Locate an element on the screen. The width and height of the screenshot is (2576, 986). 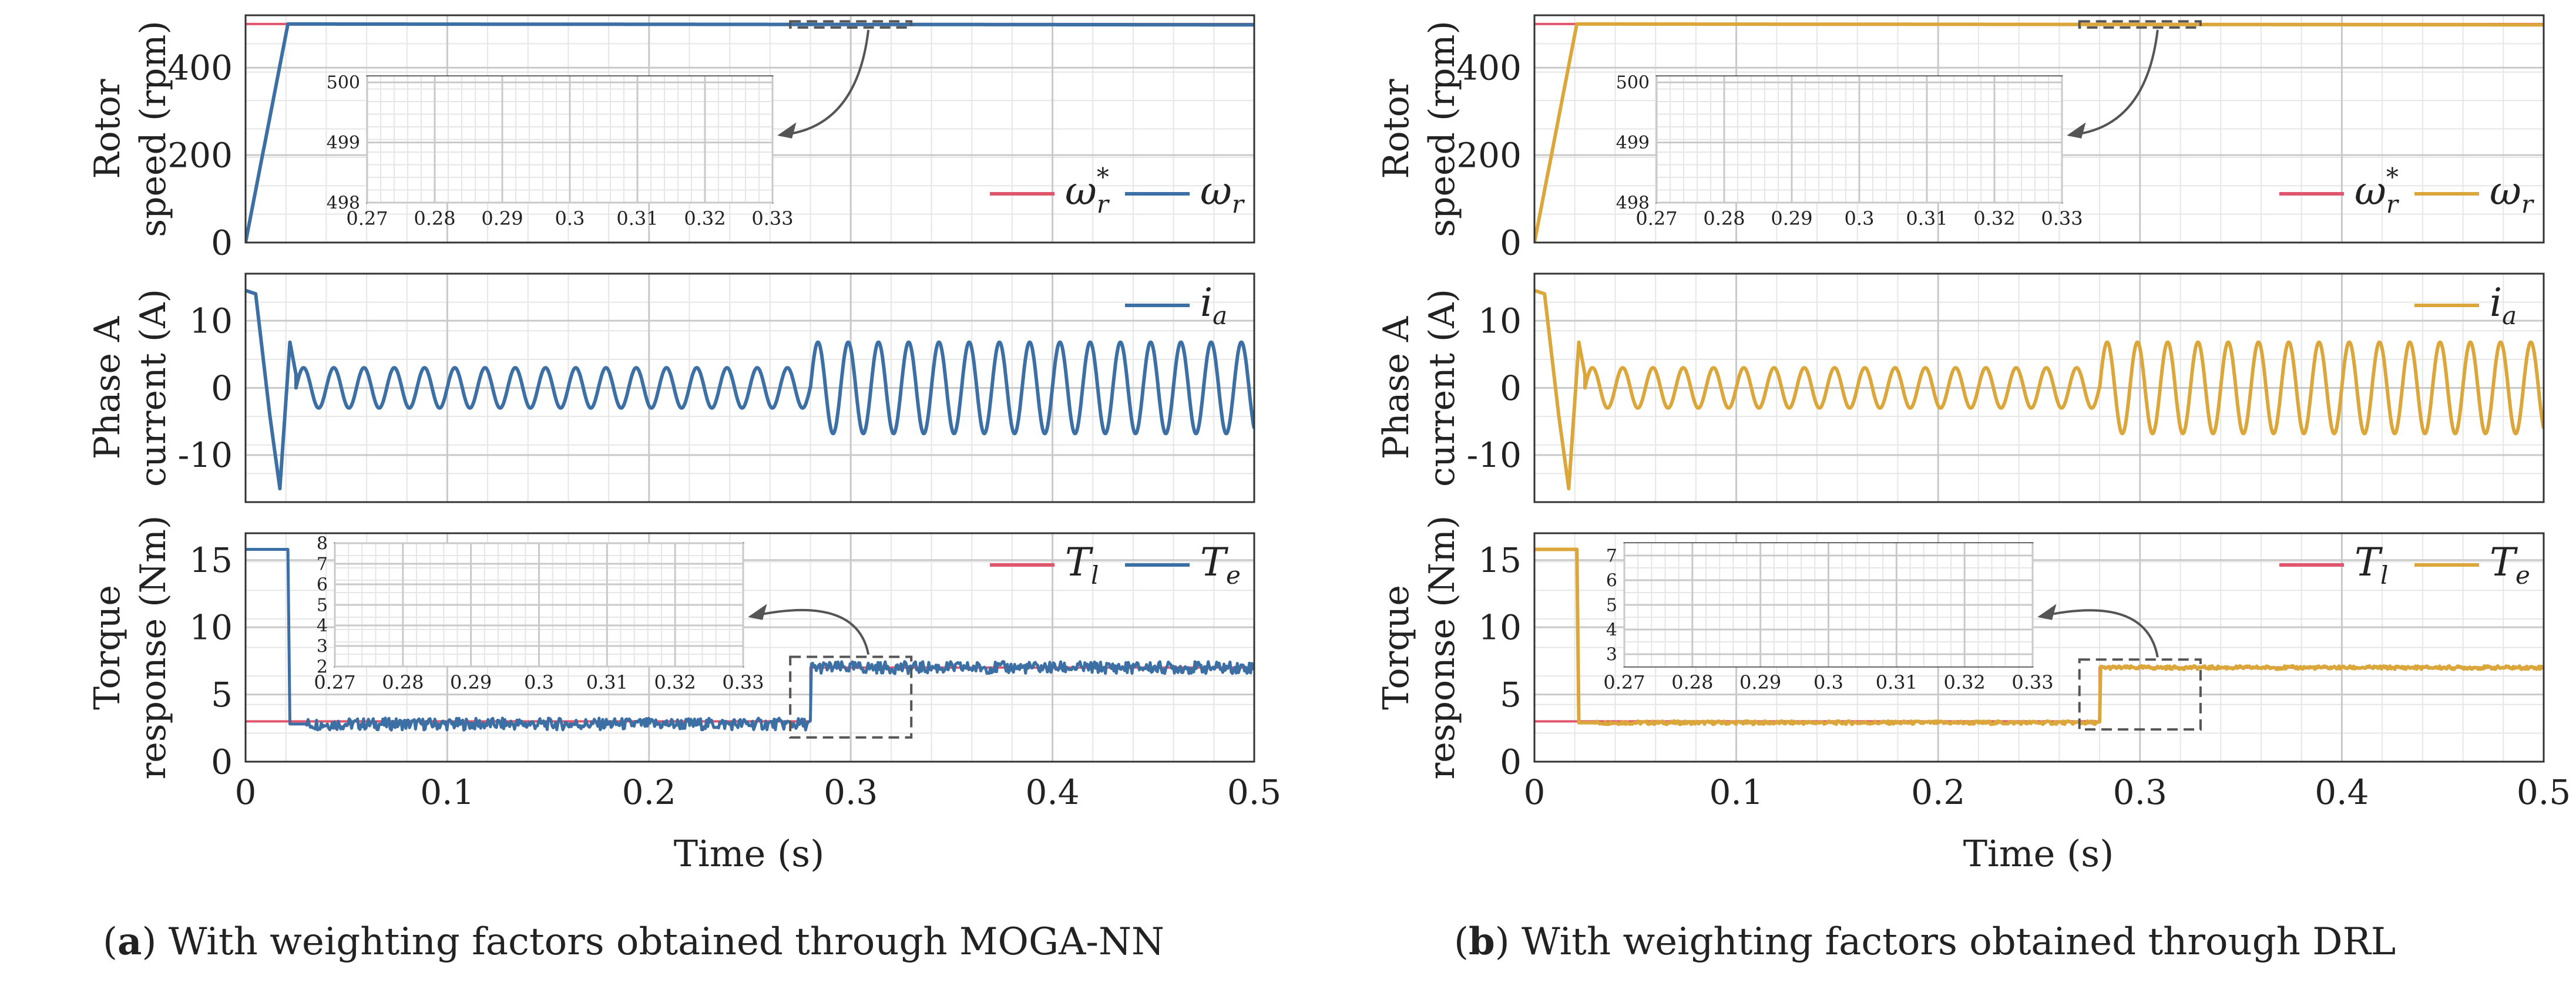
b-speed-ylabel-line: Rotor is located at coordinates (1397, 129).